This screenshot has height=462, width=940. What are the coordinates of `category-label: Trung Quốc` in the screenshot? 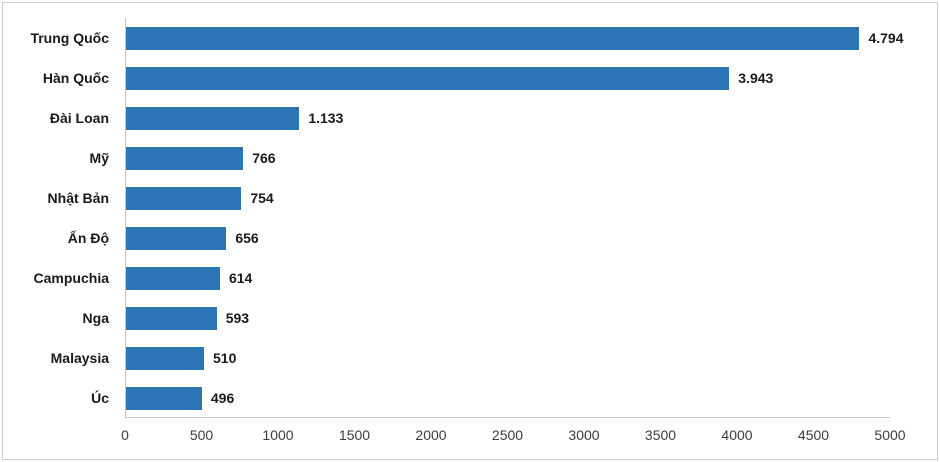 It's located at (69, 38).